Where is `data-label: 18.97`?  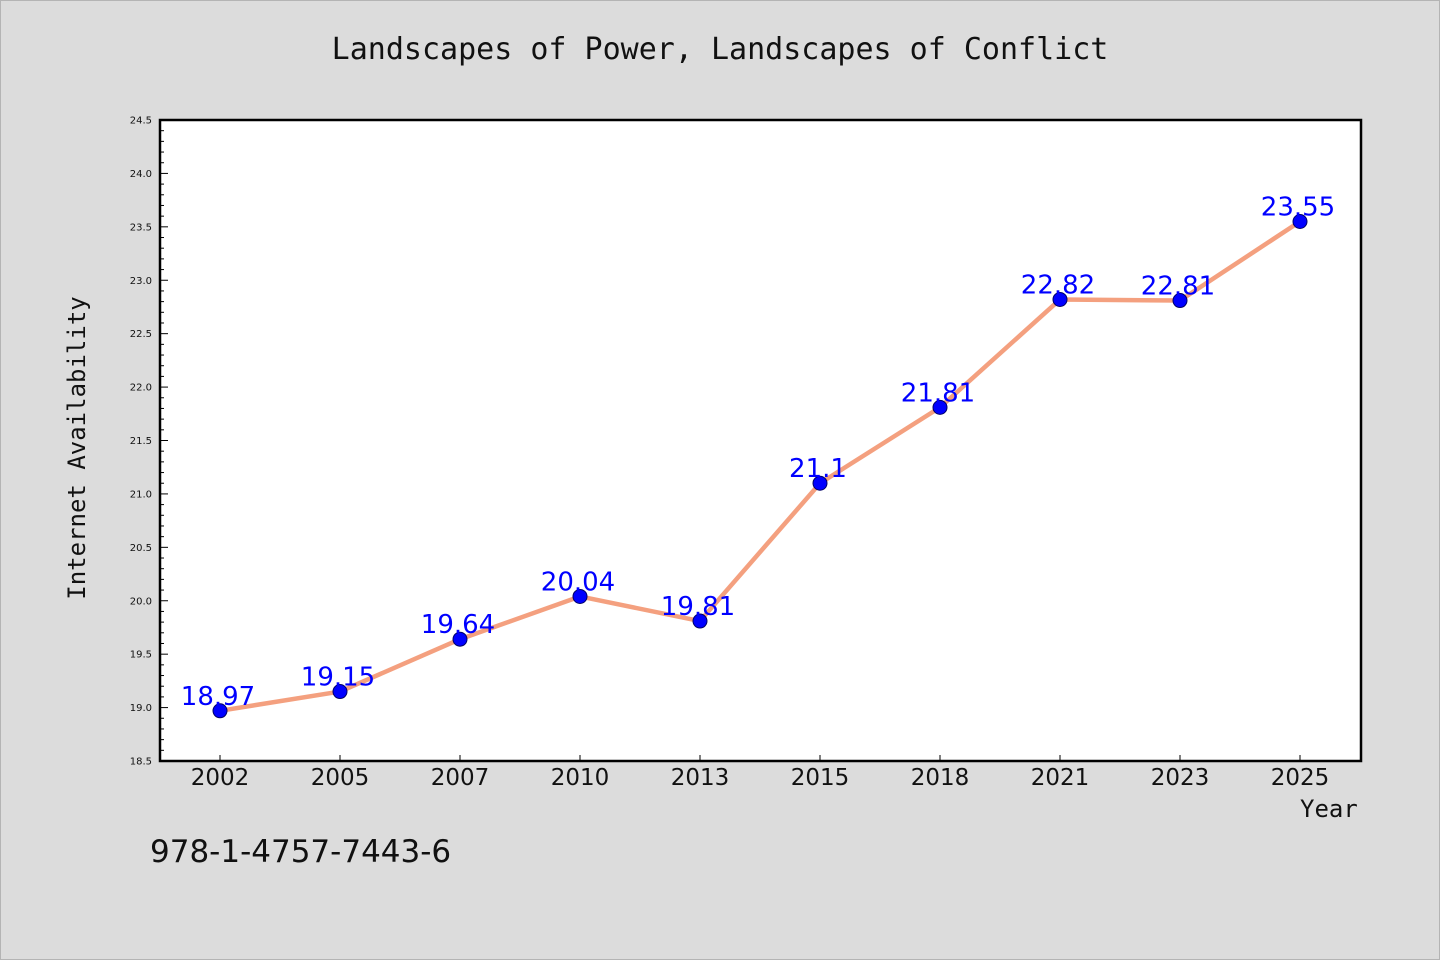 data-label: 18.97 is located at coordinates (218, 697).